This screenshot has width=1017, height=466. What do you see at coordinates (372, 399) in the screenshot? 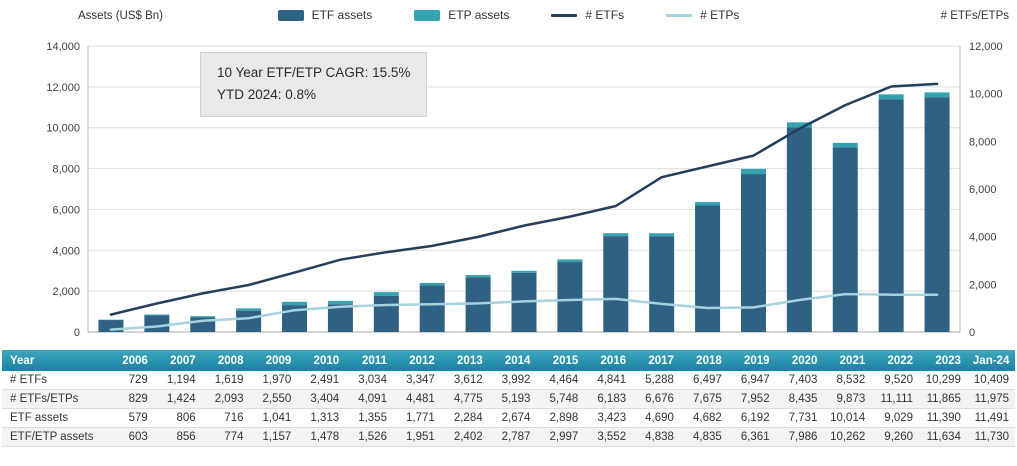
I see `table-cell: 4,091` at bounding box center [372, 399].